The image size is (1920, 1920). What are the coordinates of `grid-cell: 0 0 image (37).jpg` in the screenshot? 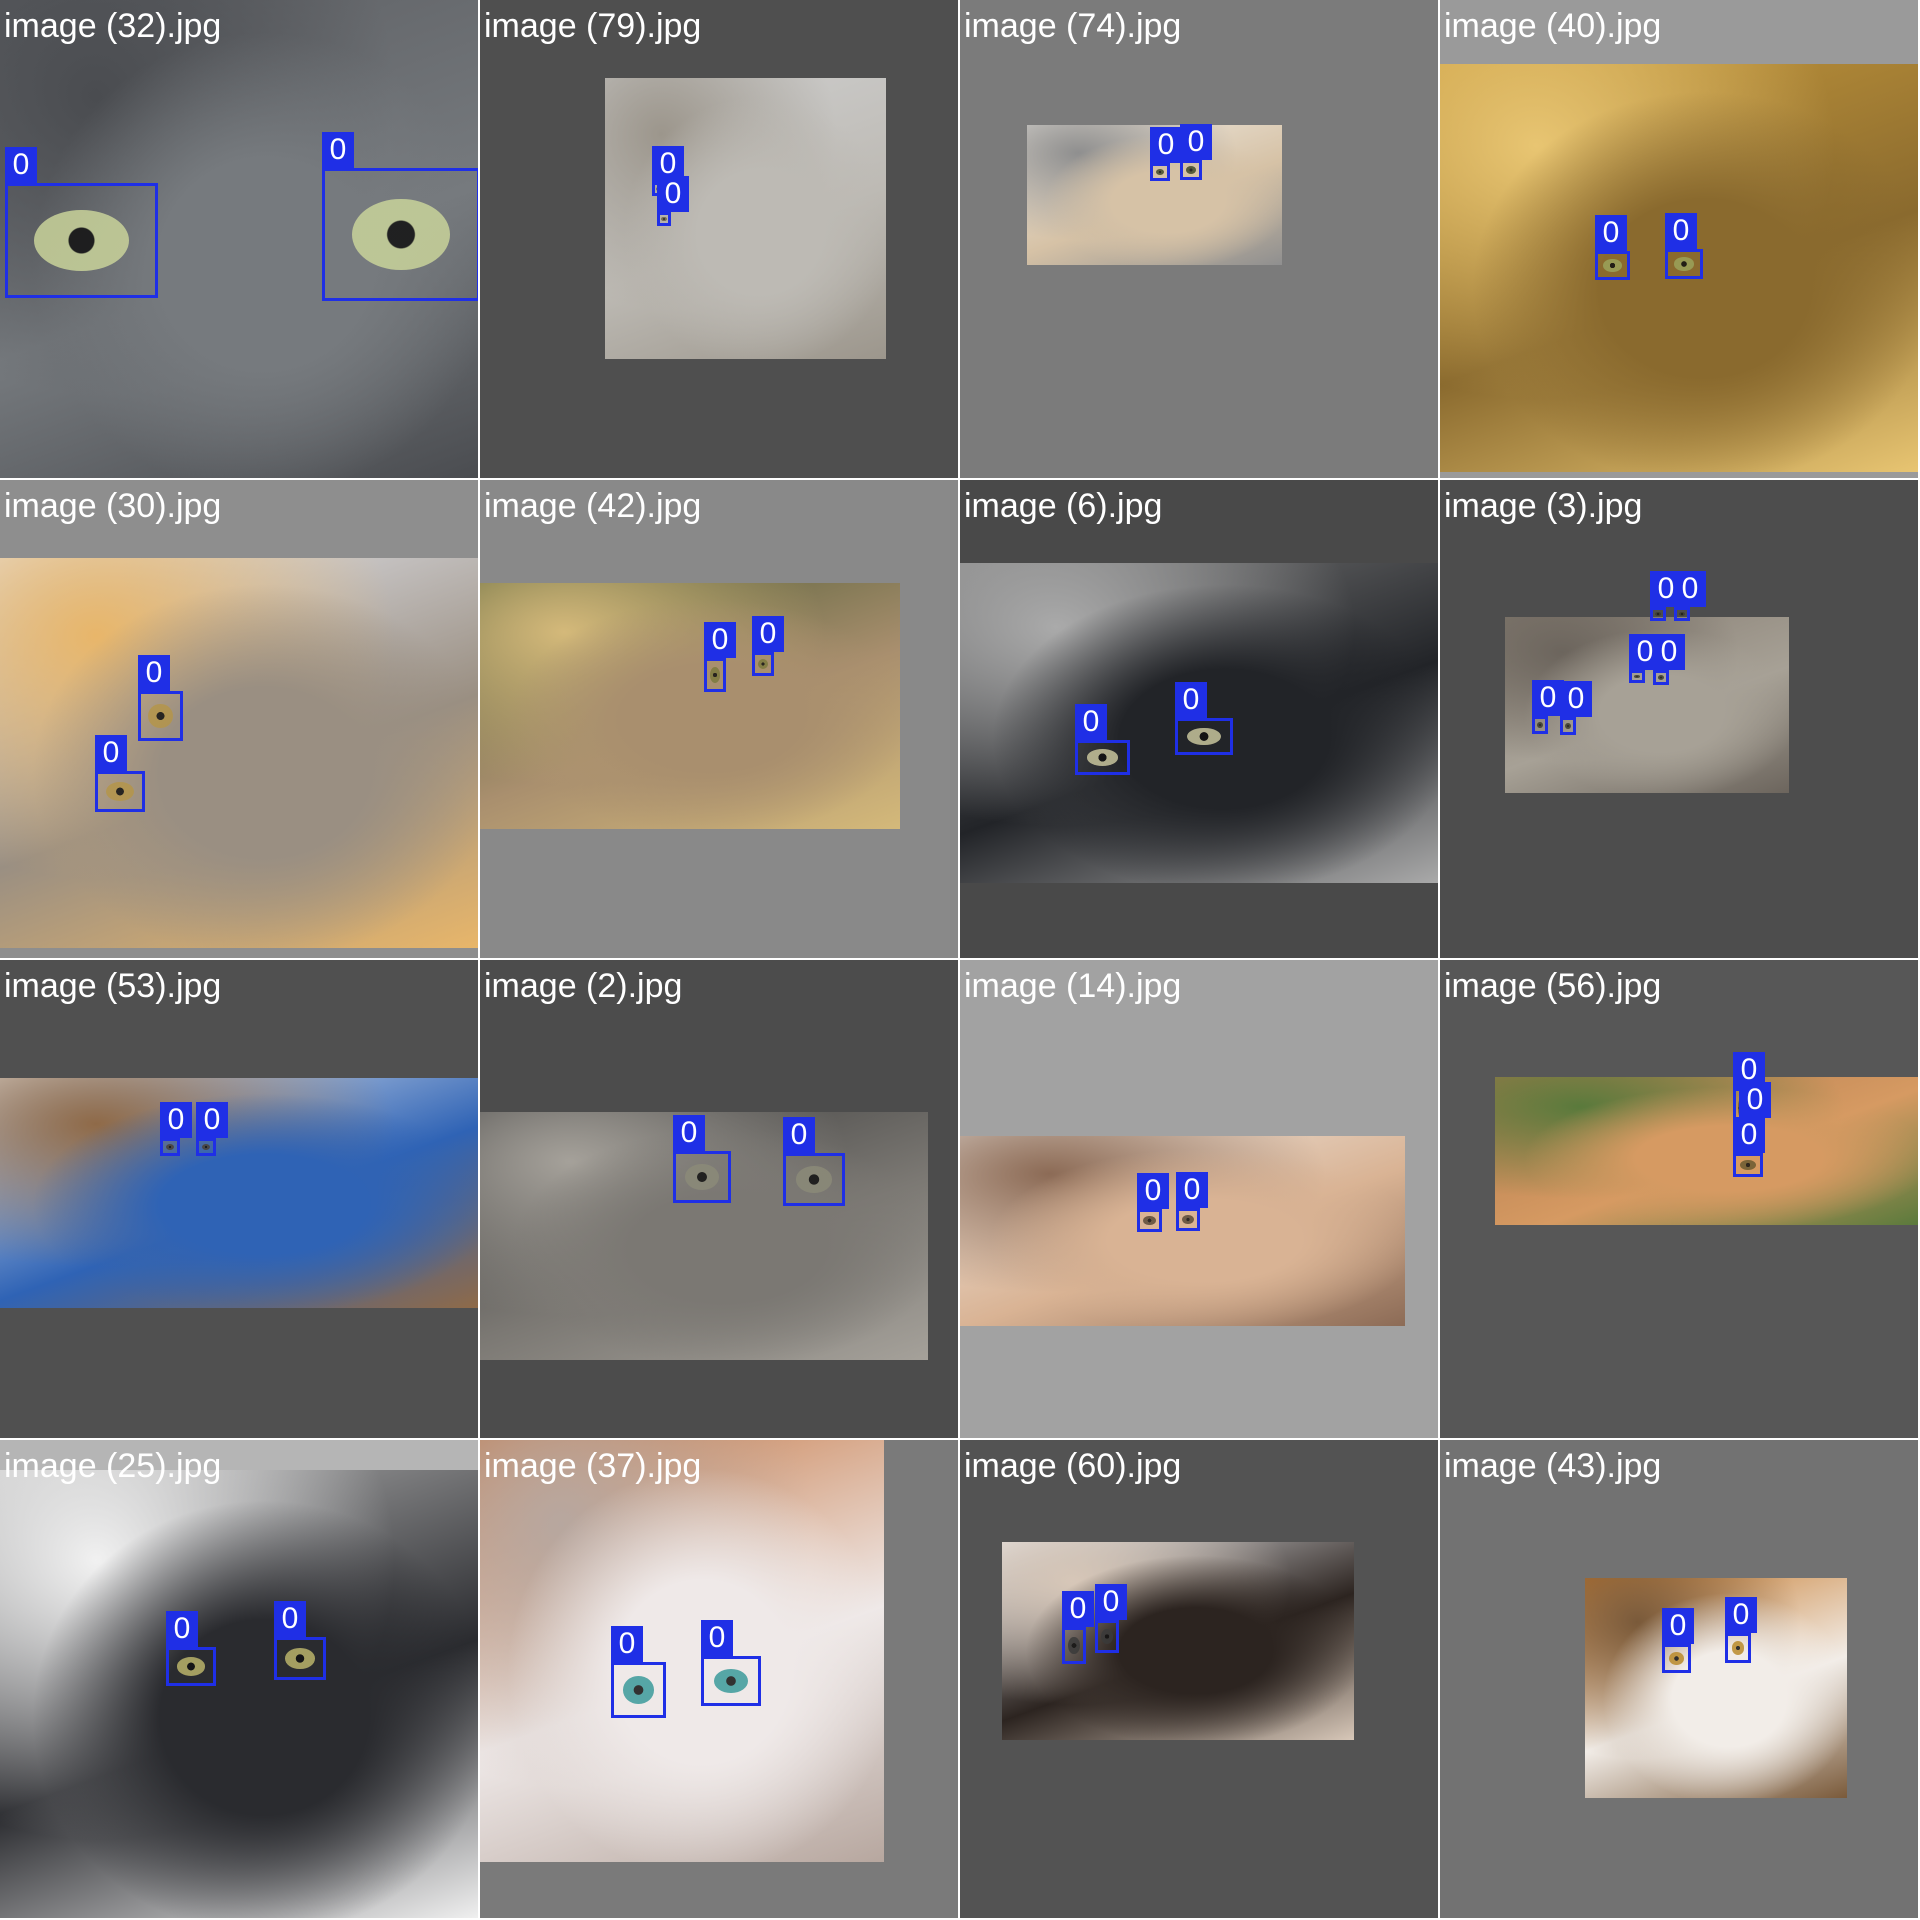 It's located at (720, 1680).